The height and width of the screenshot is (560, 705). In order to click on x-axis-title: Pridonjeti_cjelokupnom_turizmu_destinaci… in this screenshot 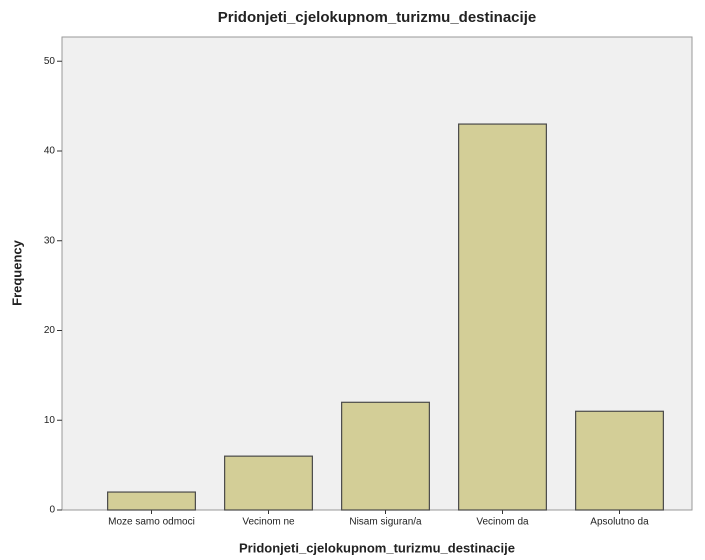, I will do `click(377, 547)`.